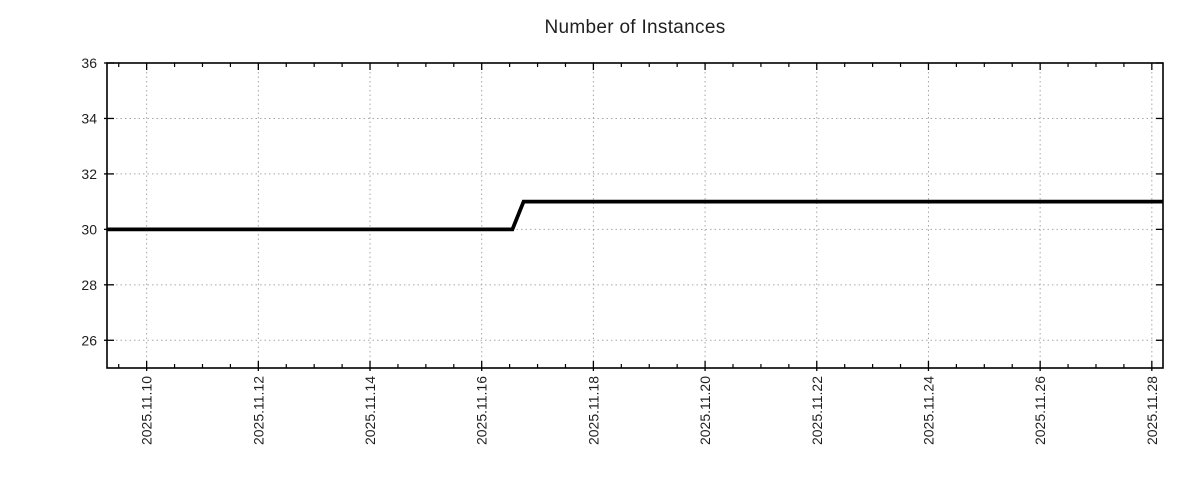  Describe the element at coordinates (89, 285) in the screenshot. I see `y-tick-label: 28` at that location.